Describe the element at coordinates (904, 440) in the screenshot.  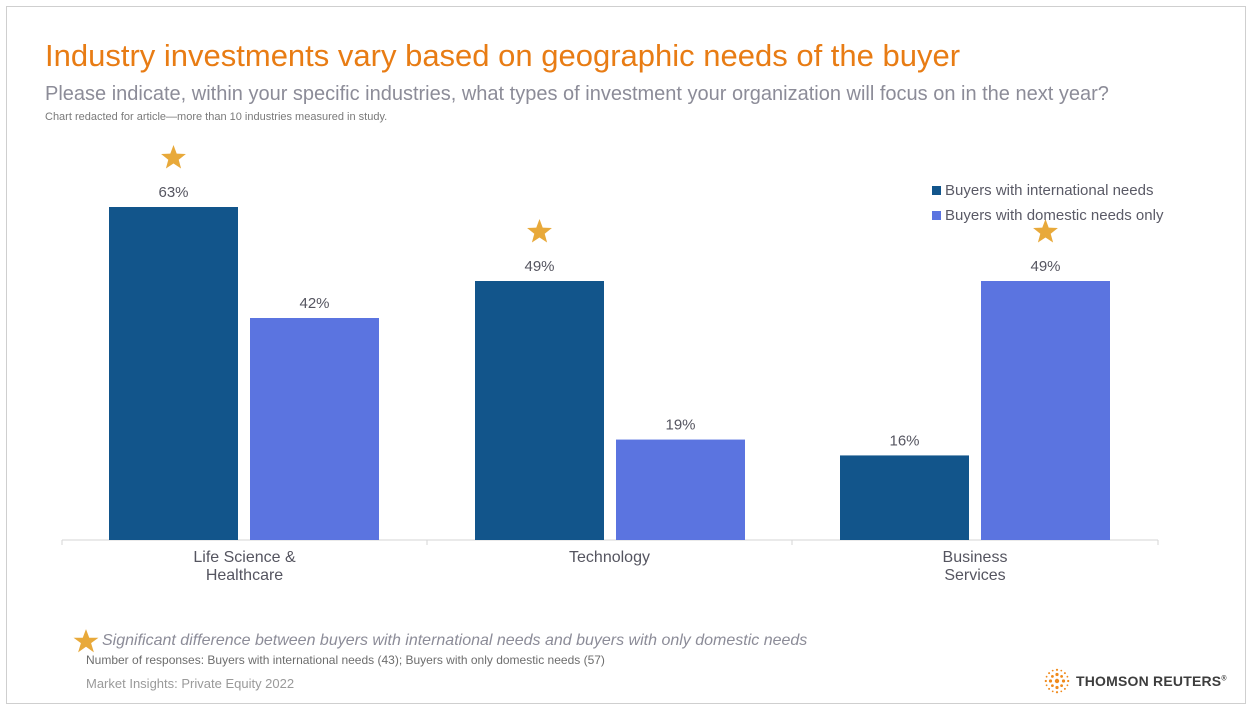
I see `data-label: 16%` at that location.